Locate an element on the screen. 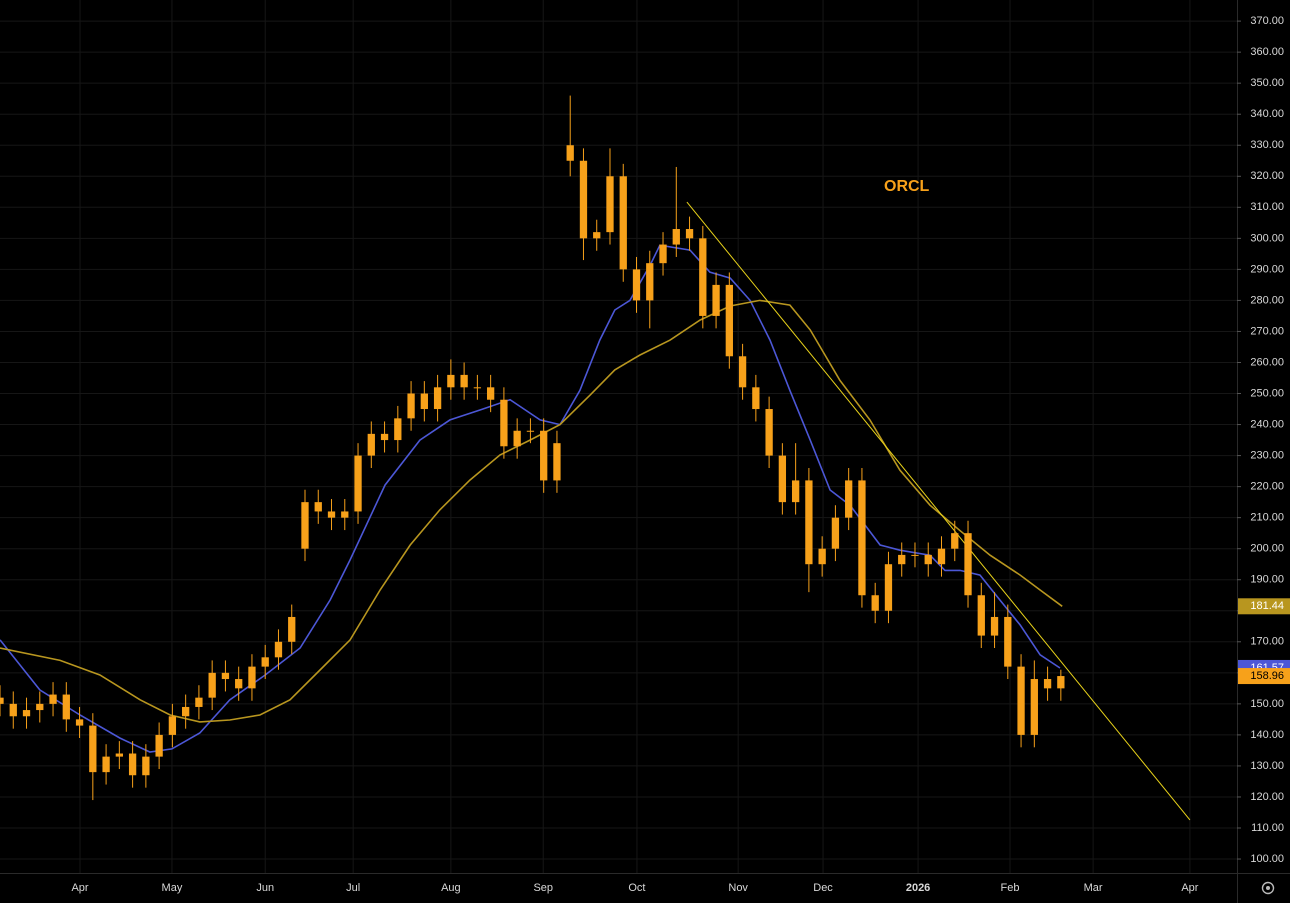 Image resolution: width=1290 pixels, height=903 pixels. y-tick-label: 290.00 is located at coordinates (1267, 269).